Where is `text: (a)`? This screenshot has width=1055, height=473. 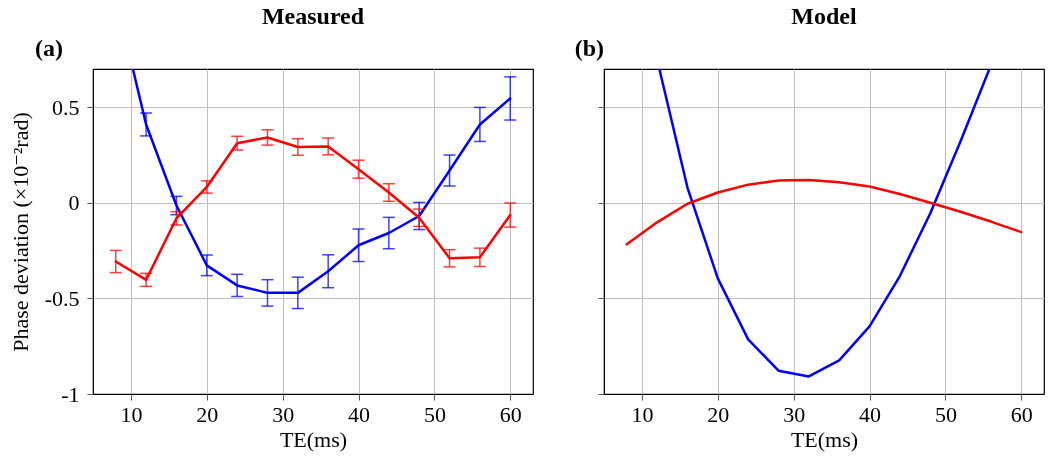 text: (a) is located at coordinates (49, 48).